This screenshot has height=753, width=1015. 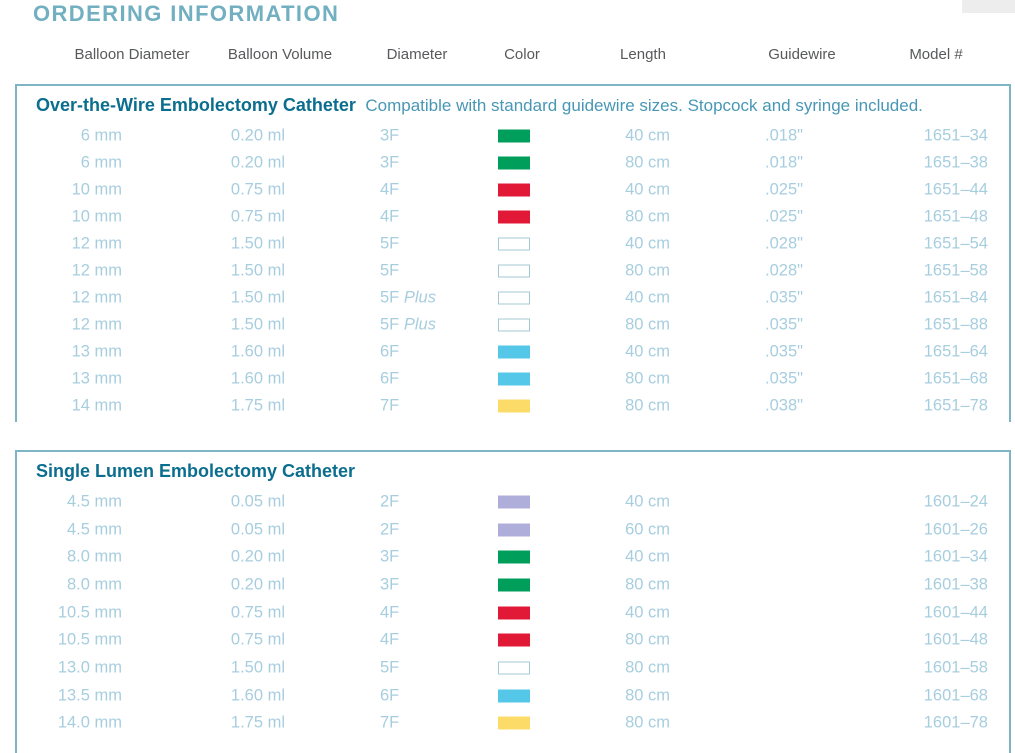 I want to click on cell-balloon-diameter: 8.0 mm, so click(x=94, y=556).